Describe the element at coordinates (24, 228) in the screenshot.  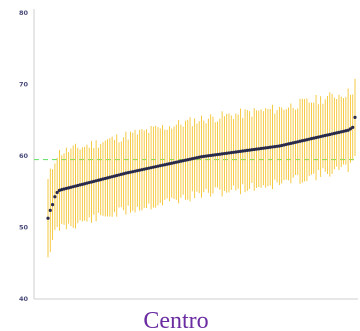
I see `y-tick-label: 50` at that location.